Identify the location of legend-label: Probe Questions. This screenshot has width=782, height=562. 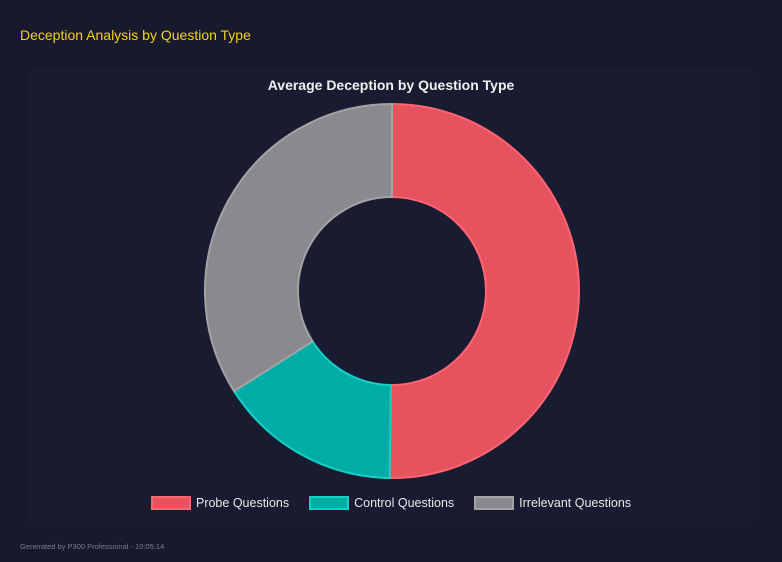
(242, 503).